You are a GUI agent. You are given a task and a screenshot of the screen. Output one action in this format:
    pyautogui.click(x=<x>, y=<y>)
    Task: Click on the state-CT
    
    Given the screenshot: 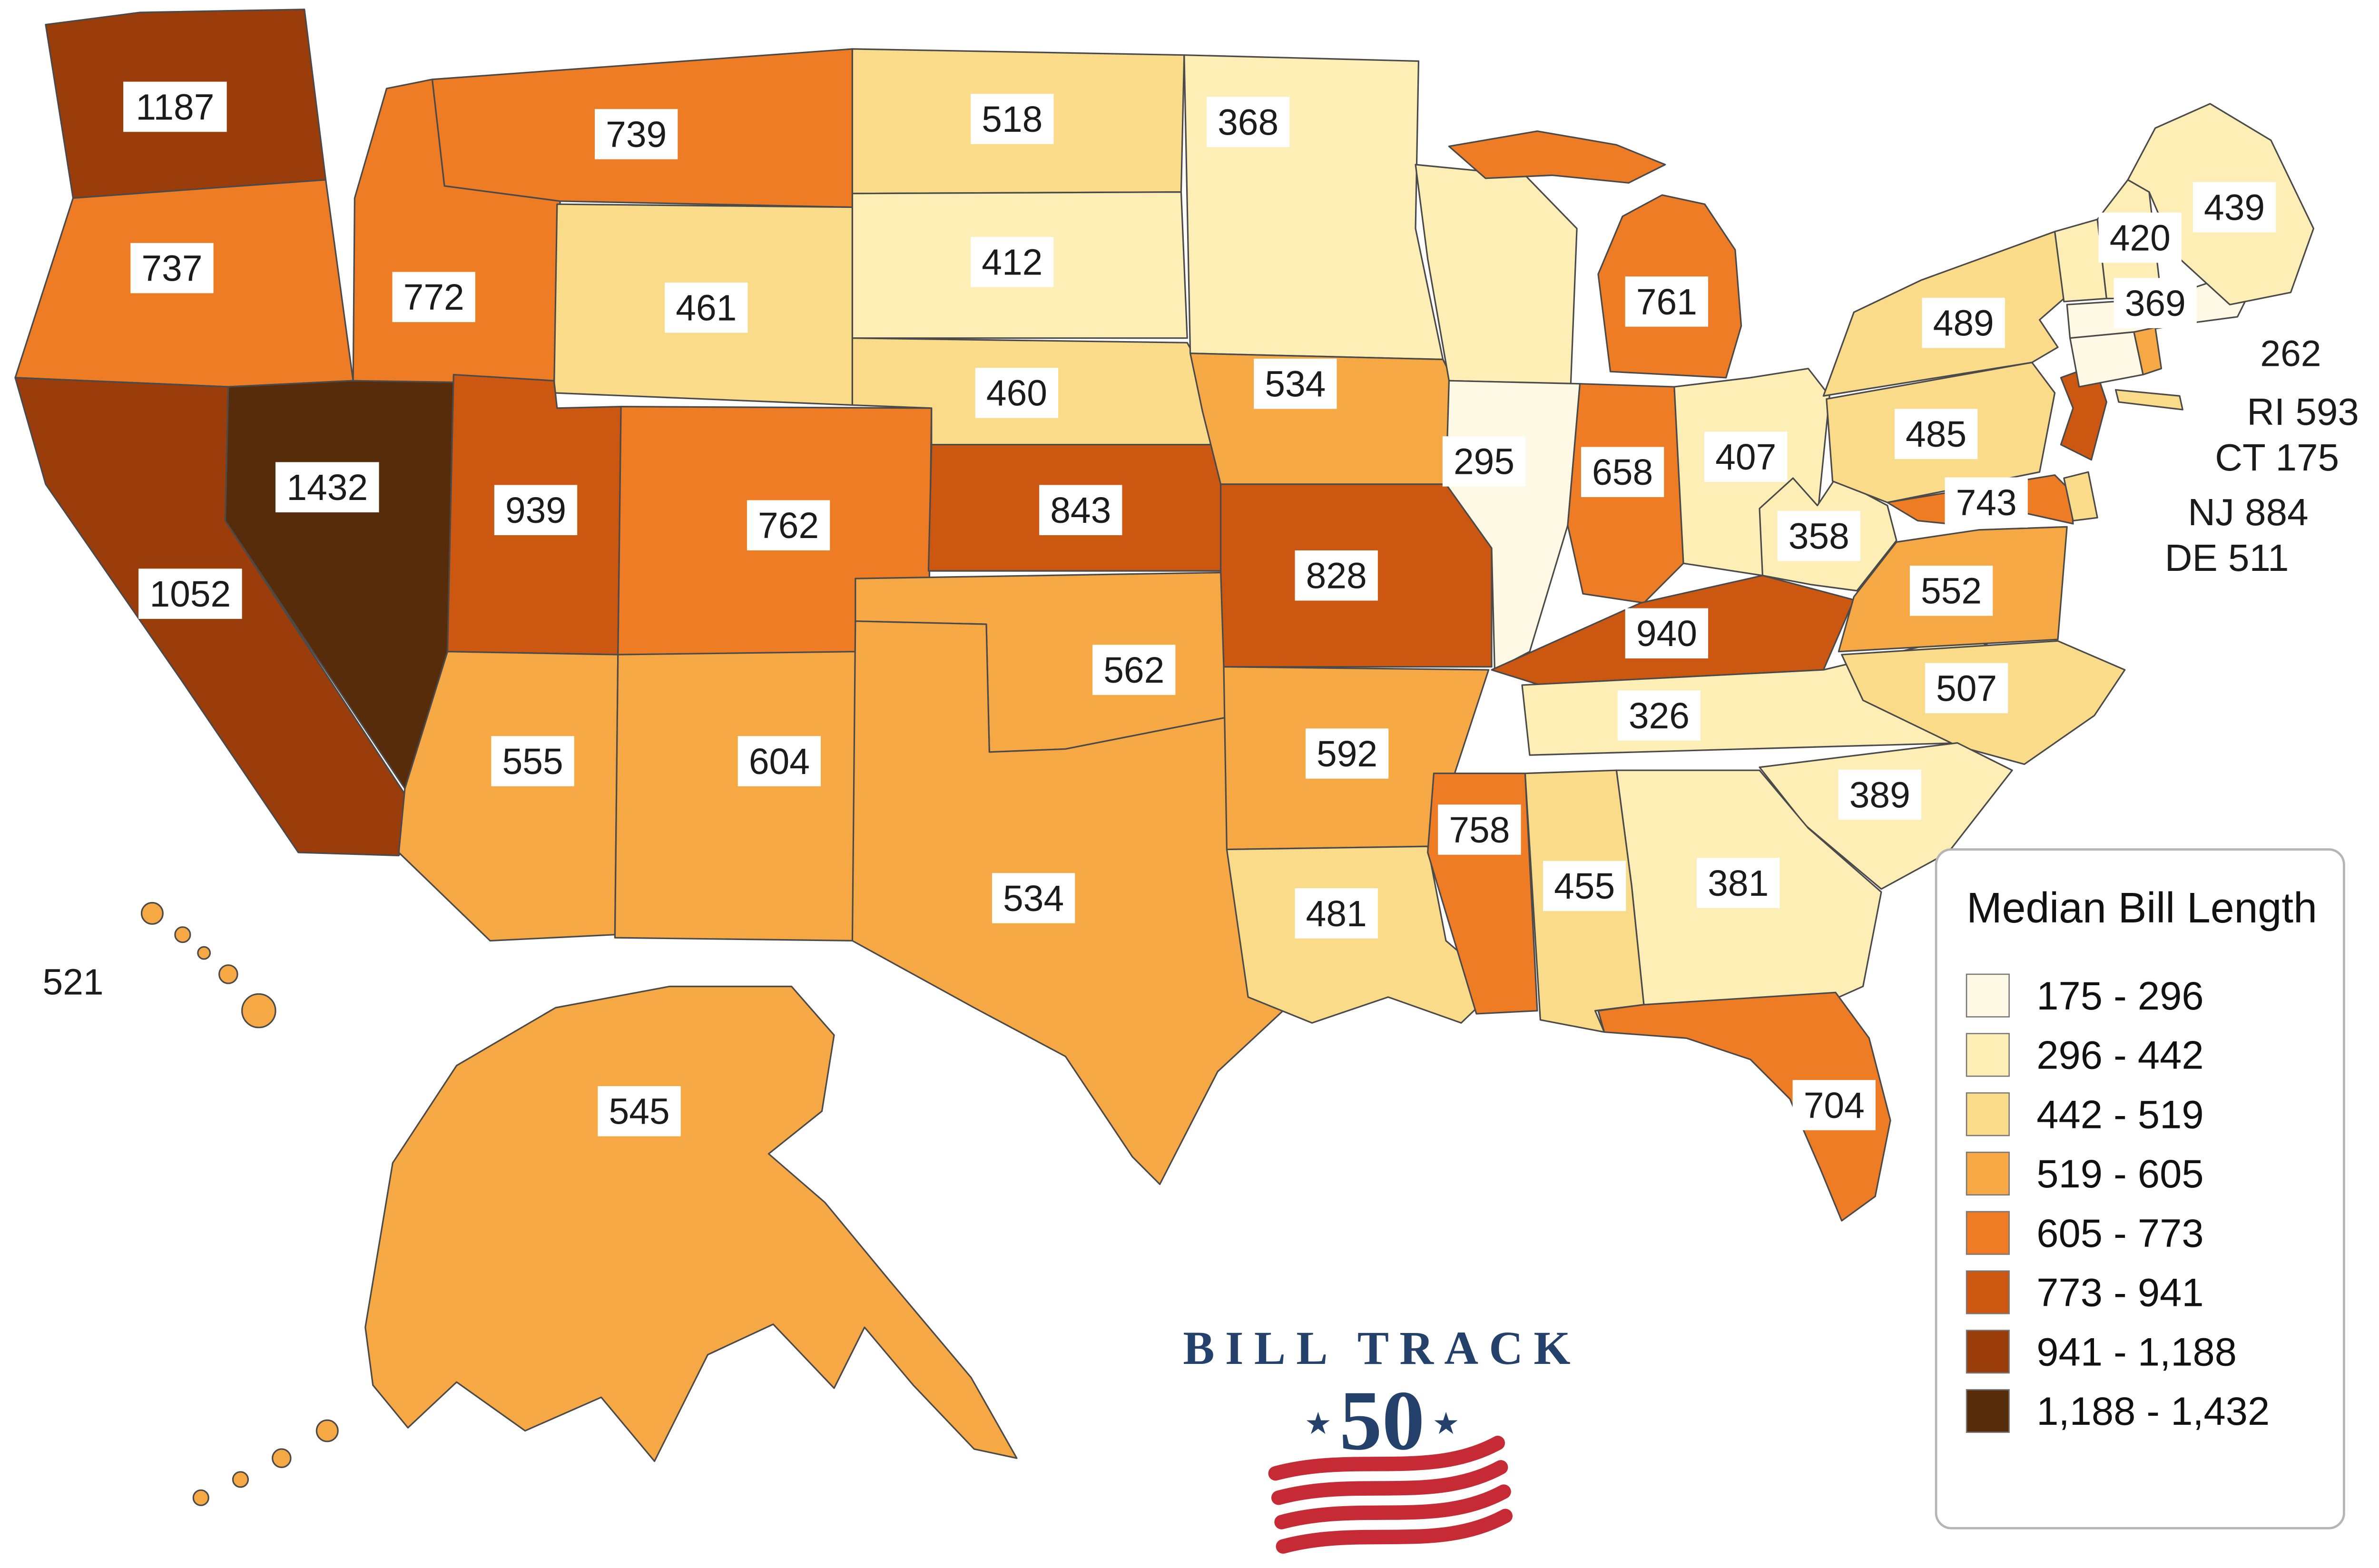 What is the action you would take?
    pyautogui.click(x=2106, y=359)
    